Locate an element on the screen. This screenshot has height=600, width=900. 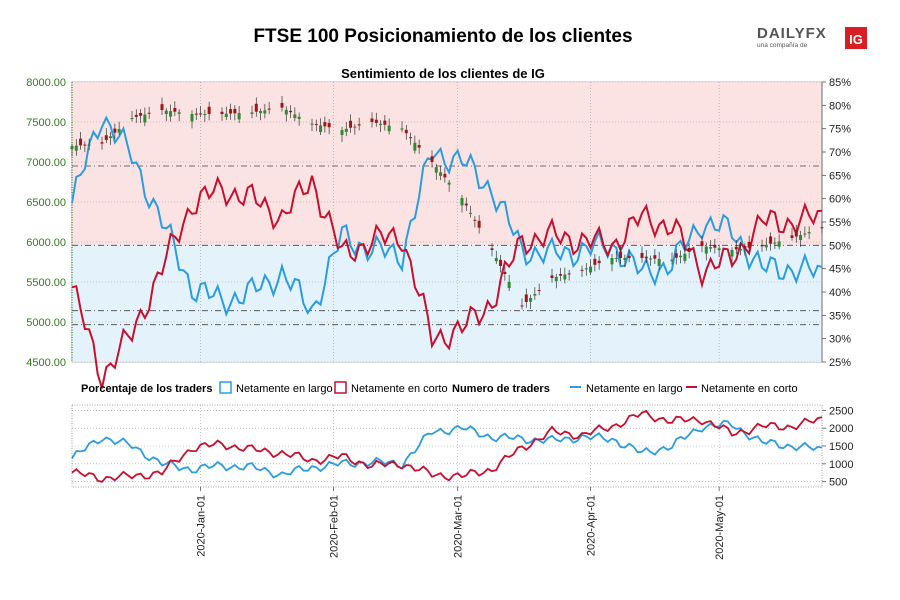
right-tick-label: 40% is located at coordinates (840, 293).